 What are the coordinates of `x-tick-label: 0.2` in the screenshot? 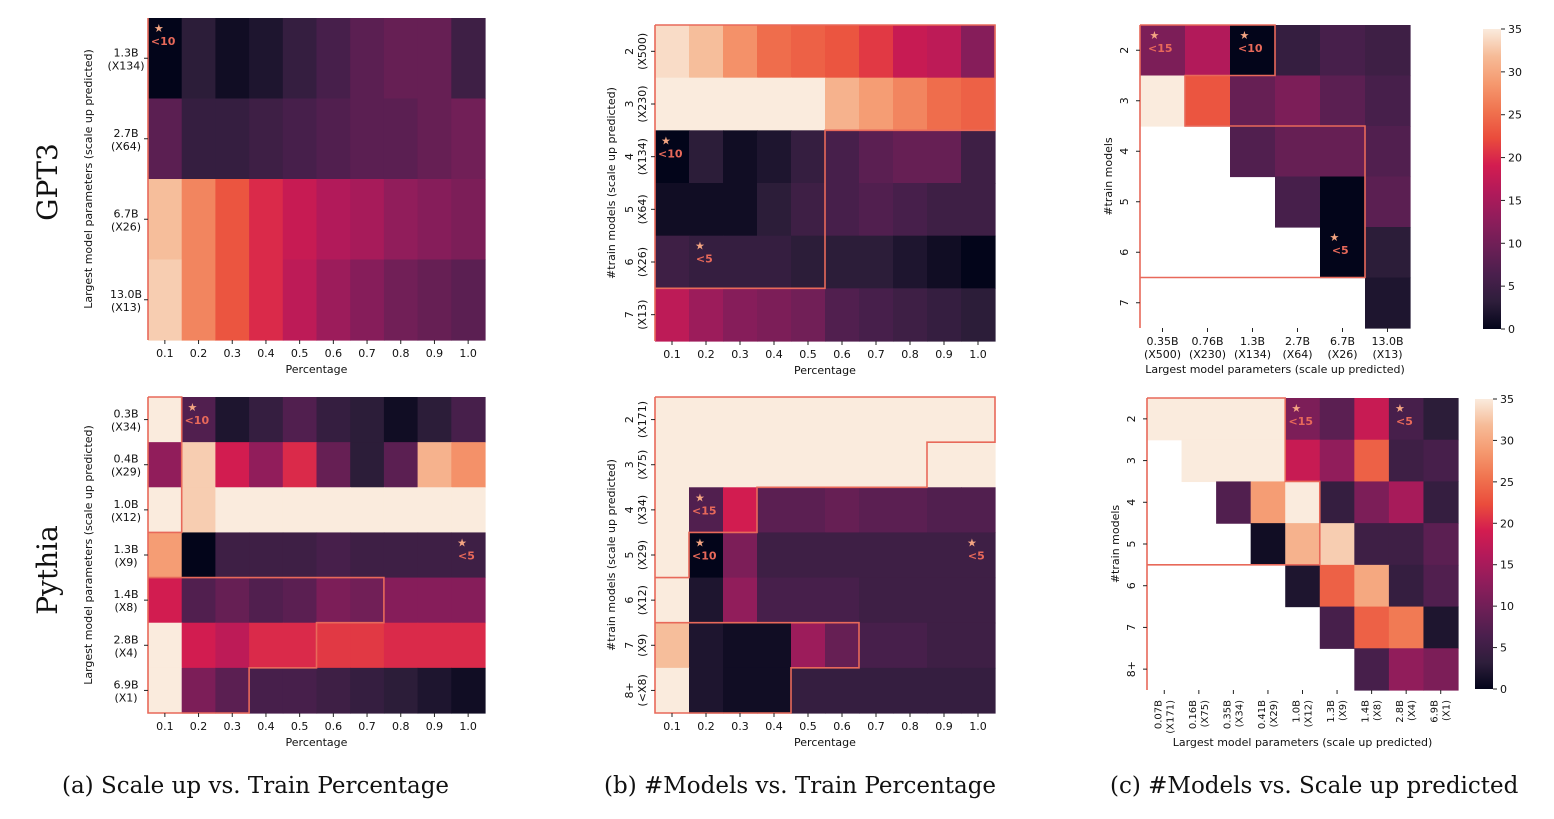 It's located at (199, 726).